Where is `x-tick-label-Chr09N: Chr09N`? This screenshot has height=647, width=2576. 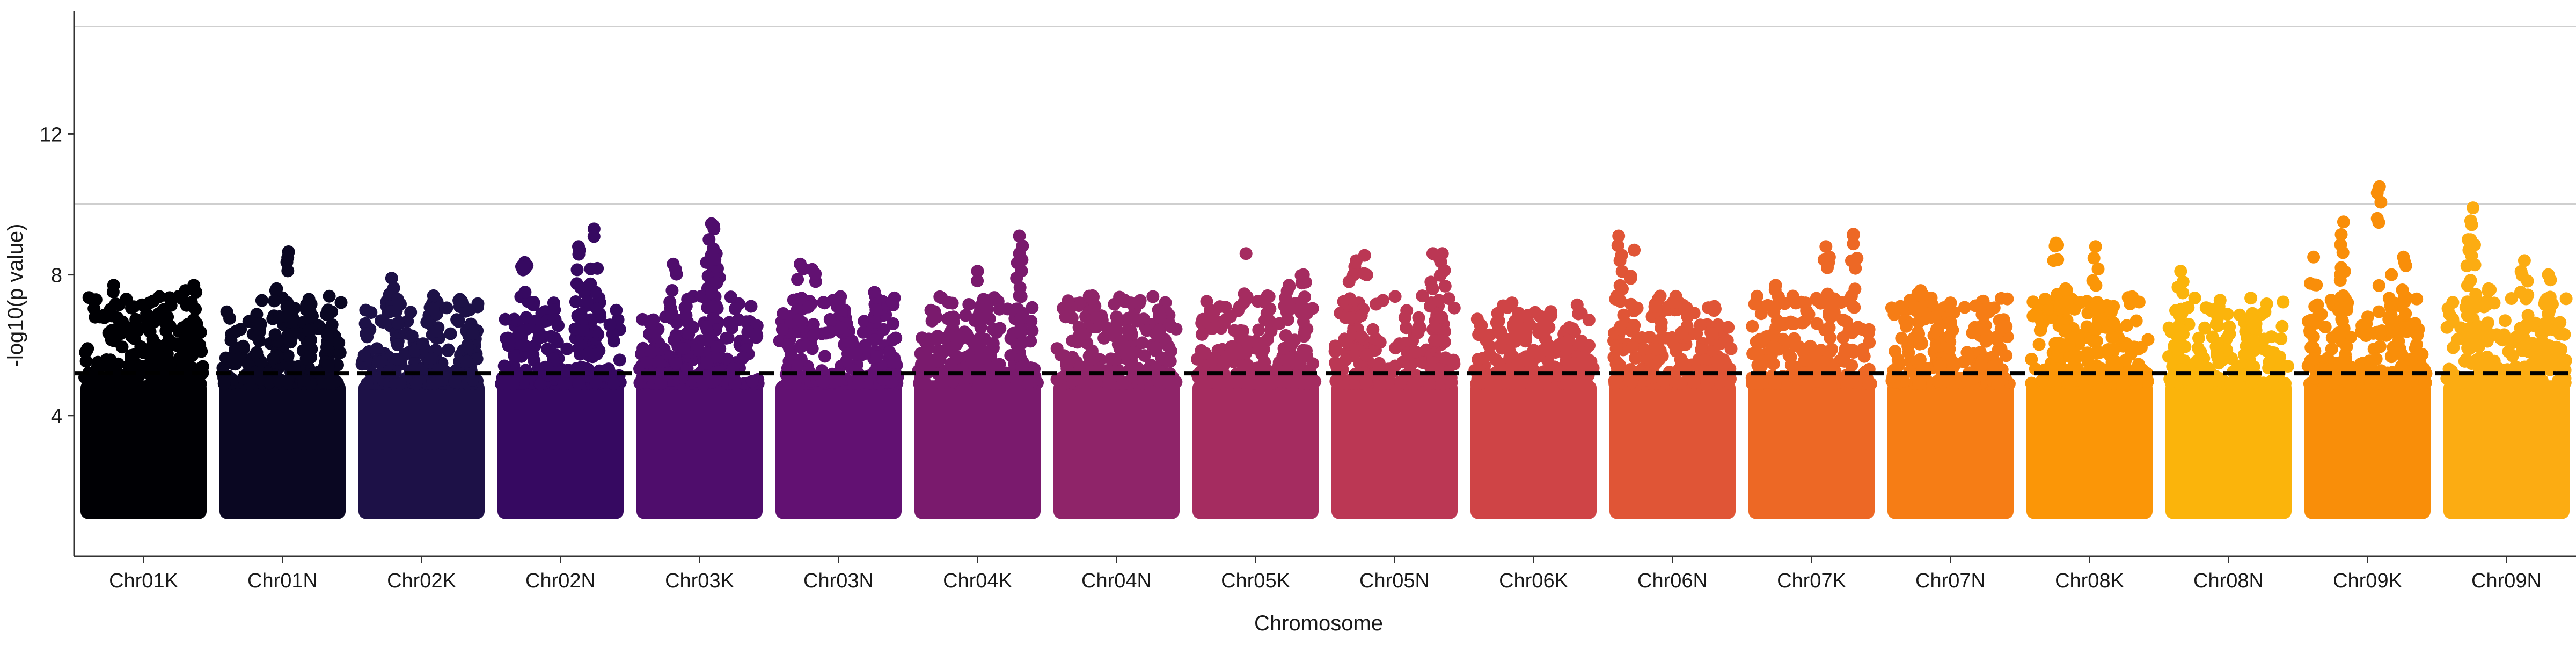
x-tick-label-Chr09N: Chr09N is located at coordinates (2506, 581).